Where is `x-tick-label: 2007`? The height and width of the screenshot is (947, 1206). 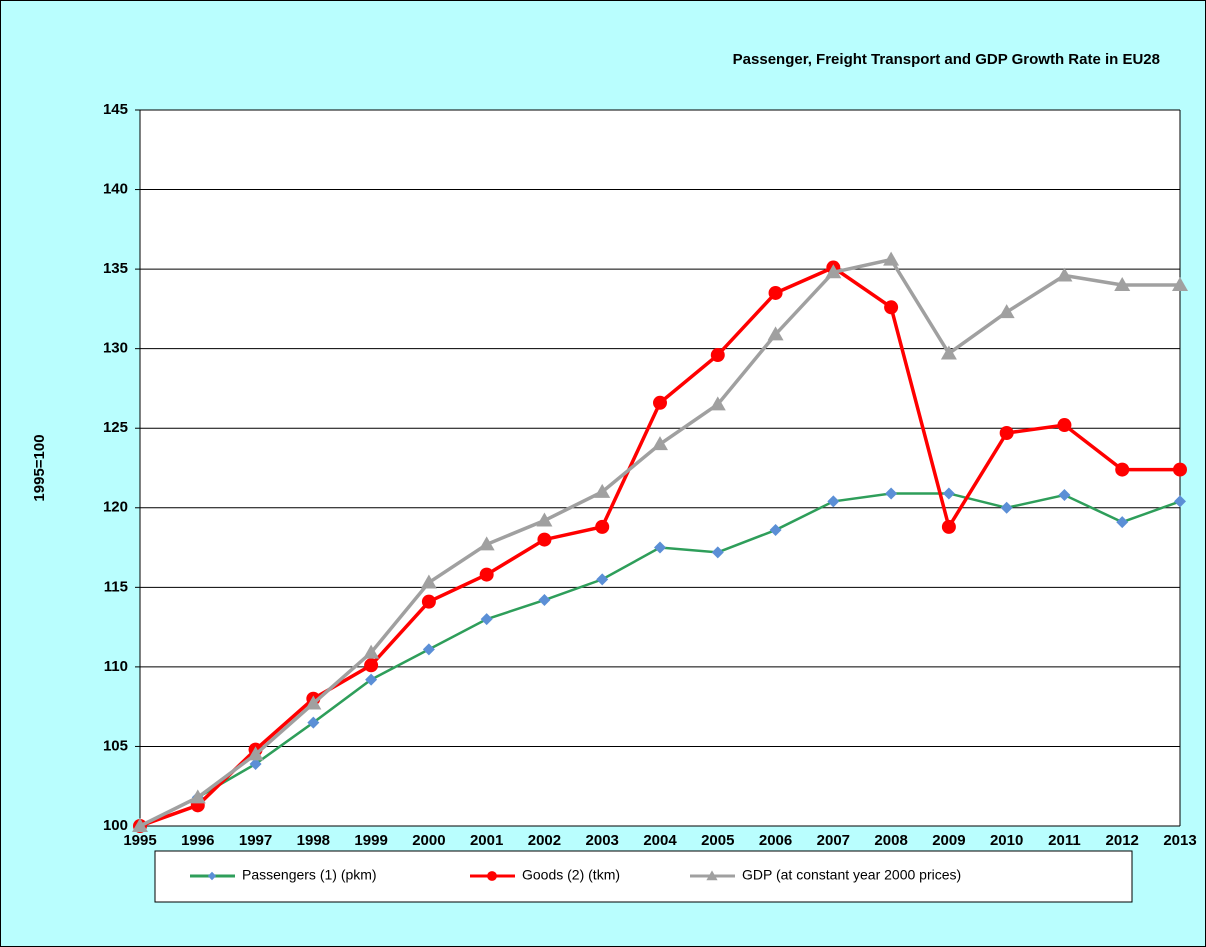
x-tick-label: 2007 is located at coordinates (833, 840).